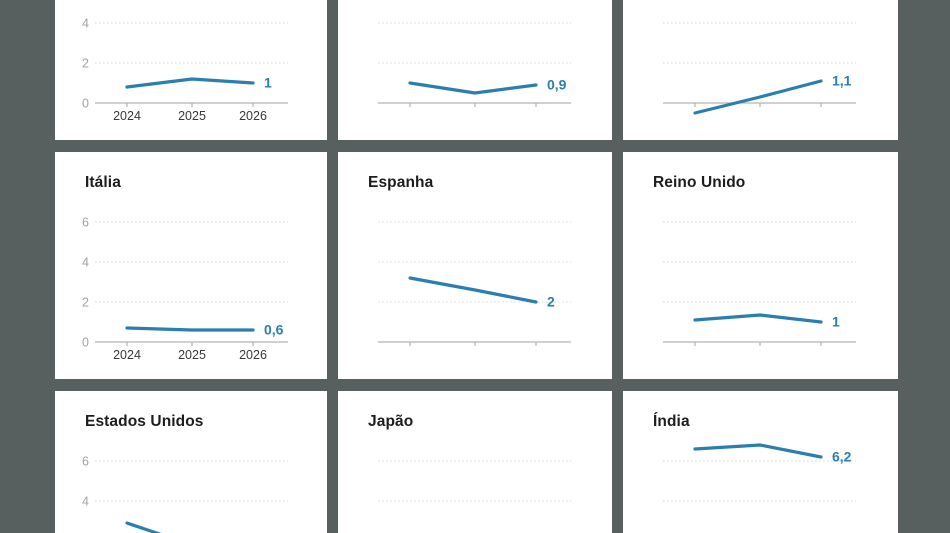 The width and height of the screenshot is (950, 533). I want to click on panel-top-center: 0,9, so click(475, 70).